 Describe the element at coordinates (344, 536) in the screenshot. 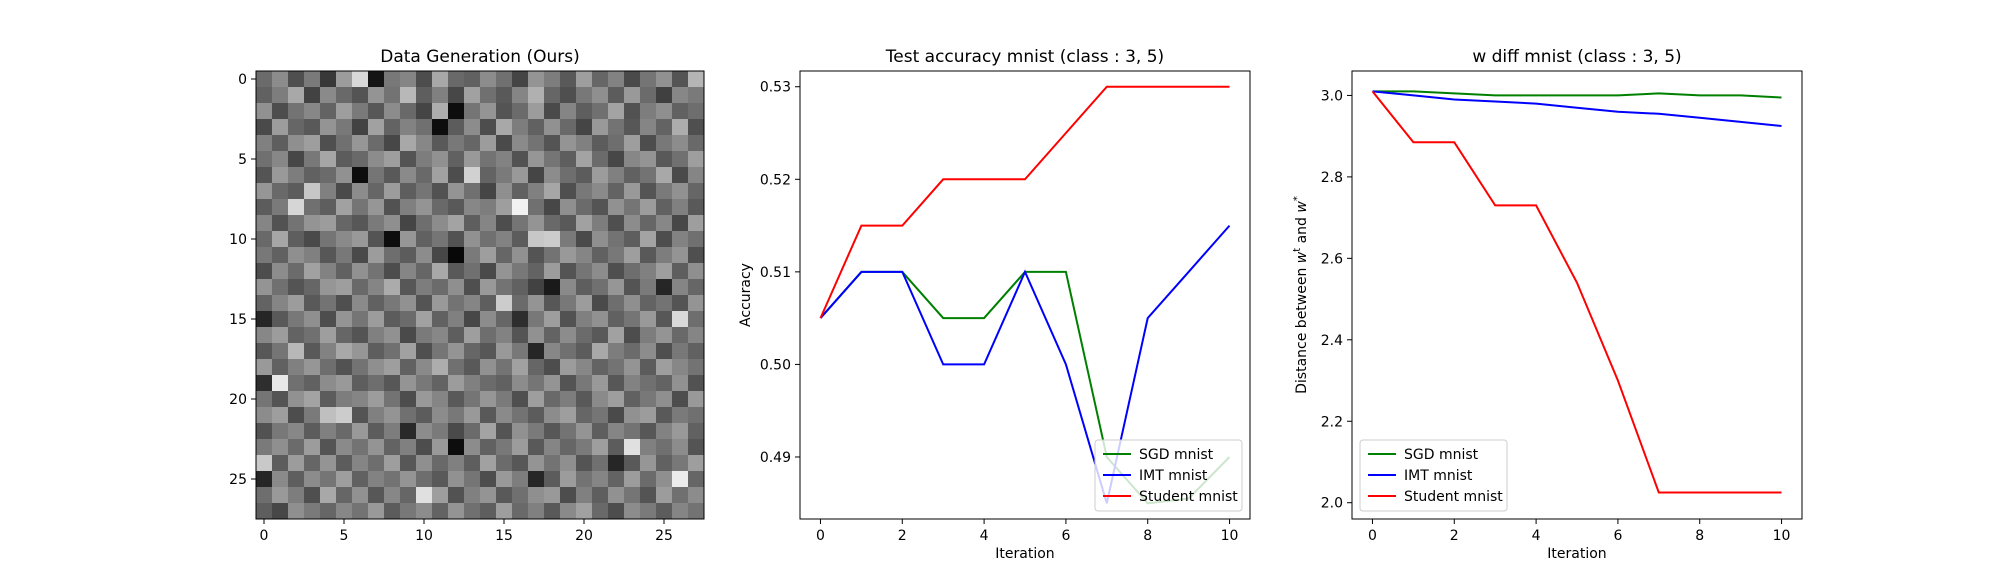

I see `x-tick-label: 5` at that location.